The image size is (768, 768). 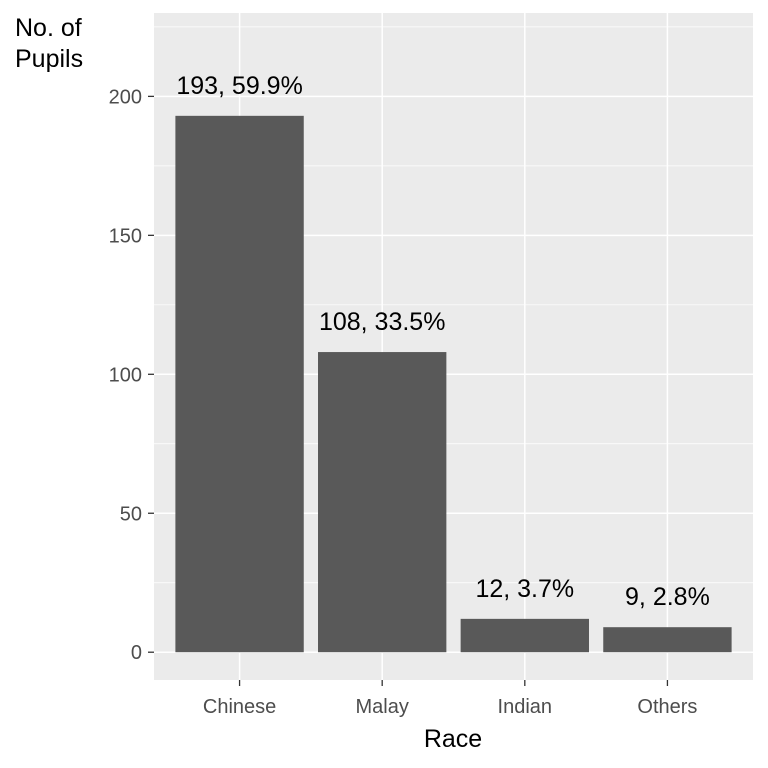 I want to click on x-axis: Chinese Malay Indian Others, so click(x=450, y=699).